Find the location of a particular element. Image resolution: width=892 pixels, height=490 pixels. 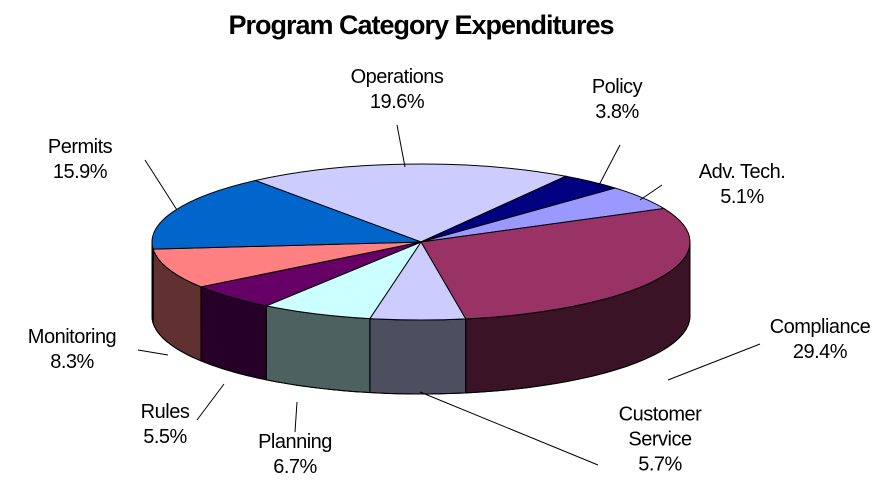

value-label: 15.9% is located at coordinates (80, 172).